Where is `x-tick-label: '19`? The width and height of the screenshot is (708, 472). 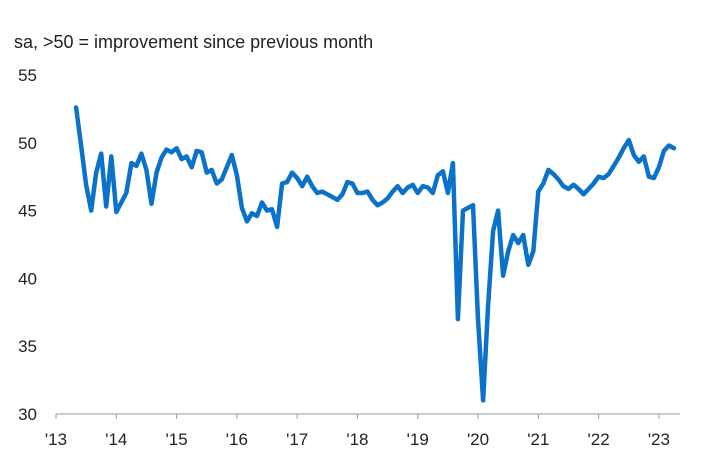
x-tick-label: '19 is located at coordinates (418, 439).